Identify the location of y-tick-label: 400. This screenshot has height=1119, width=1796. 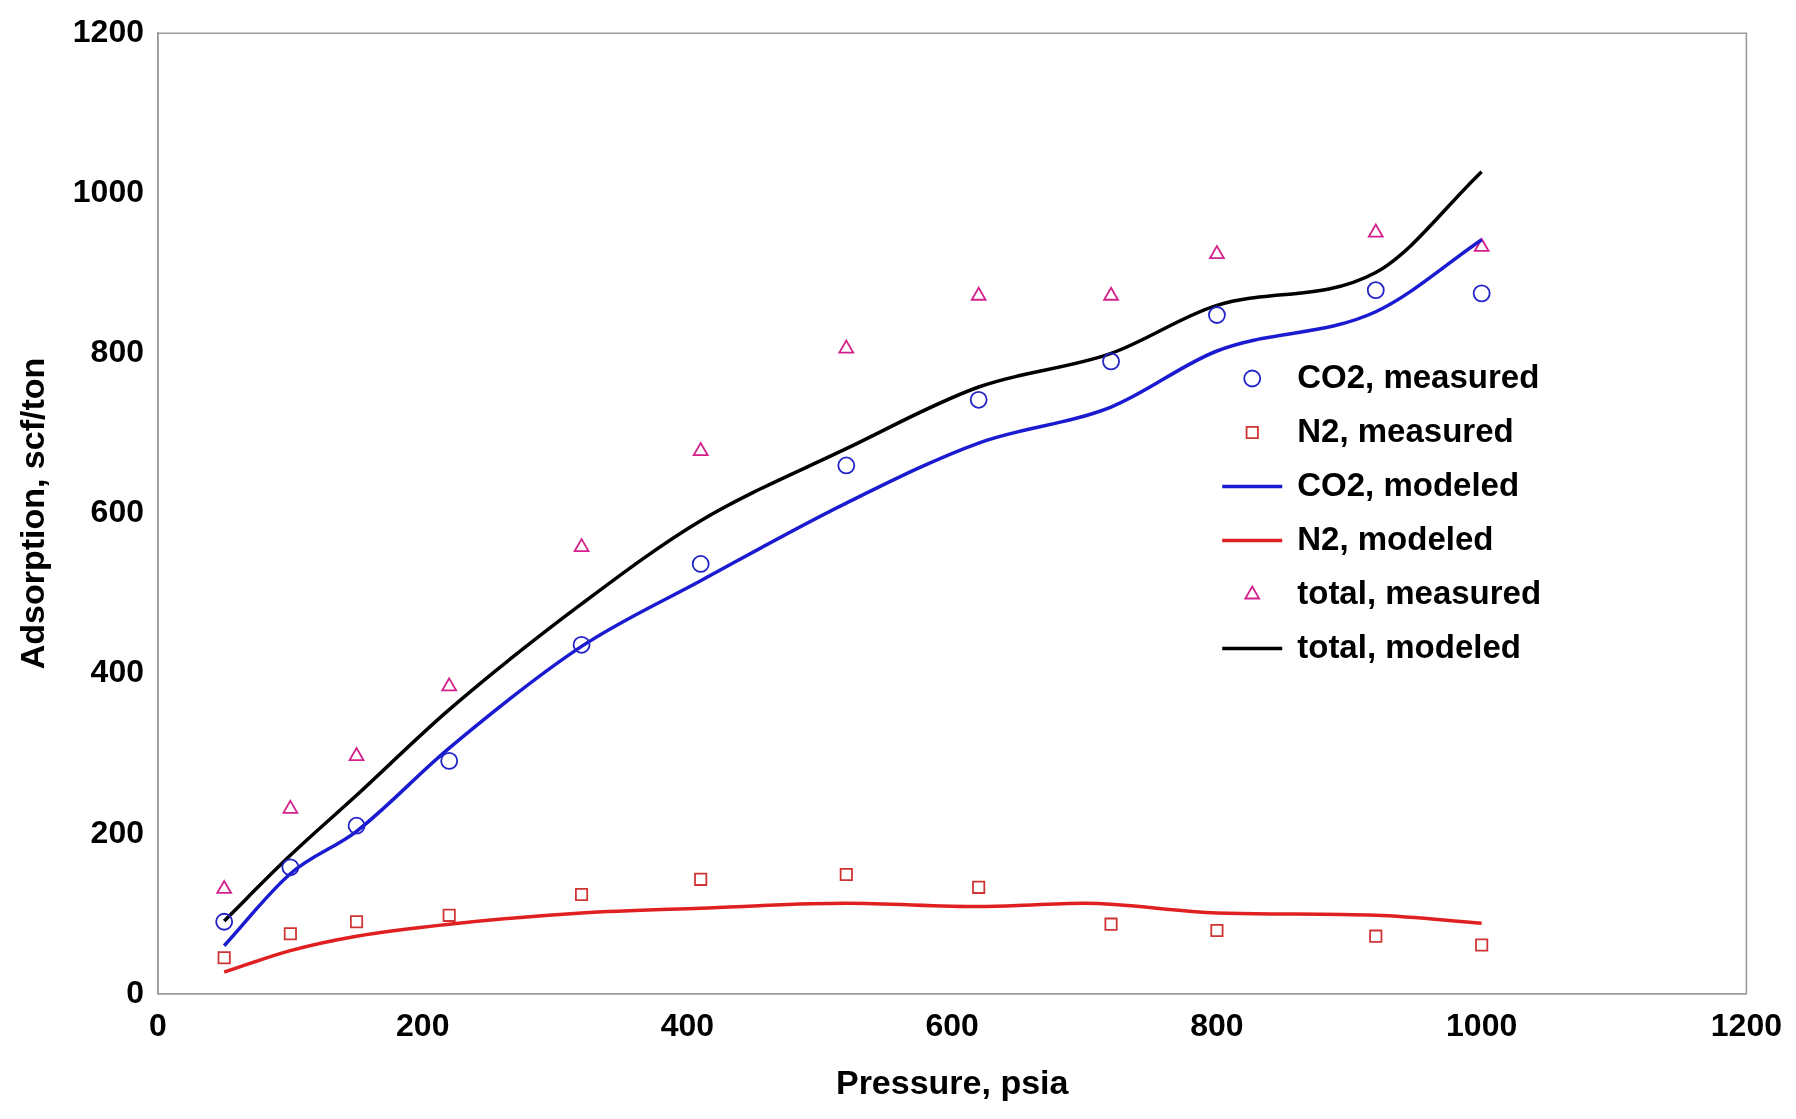
(117, 671).